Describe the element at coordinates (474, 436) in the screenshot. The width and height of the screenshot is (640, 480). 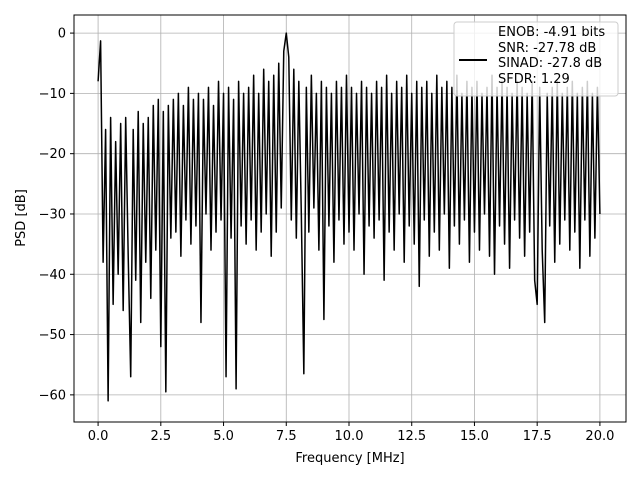
I see `x-tick-label: 15.0` at that location.